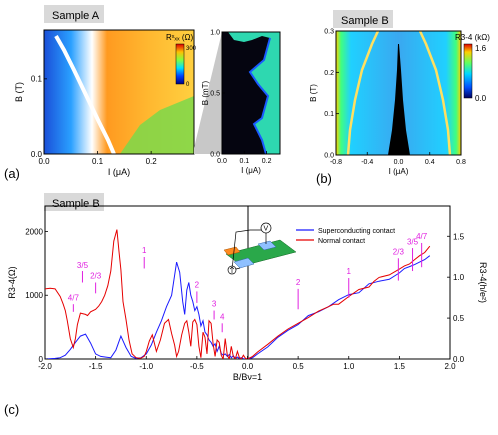  I want to click on panel-a-label: (a), so click(12, 173).